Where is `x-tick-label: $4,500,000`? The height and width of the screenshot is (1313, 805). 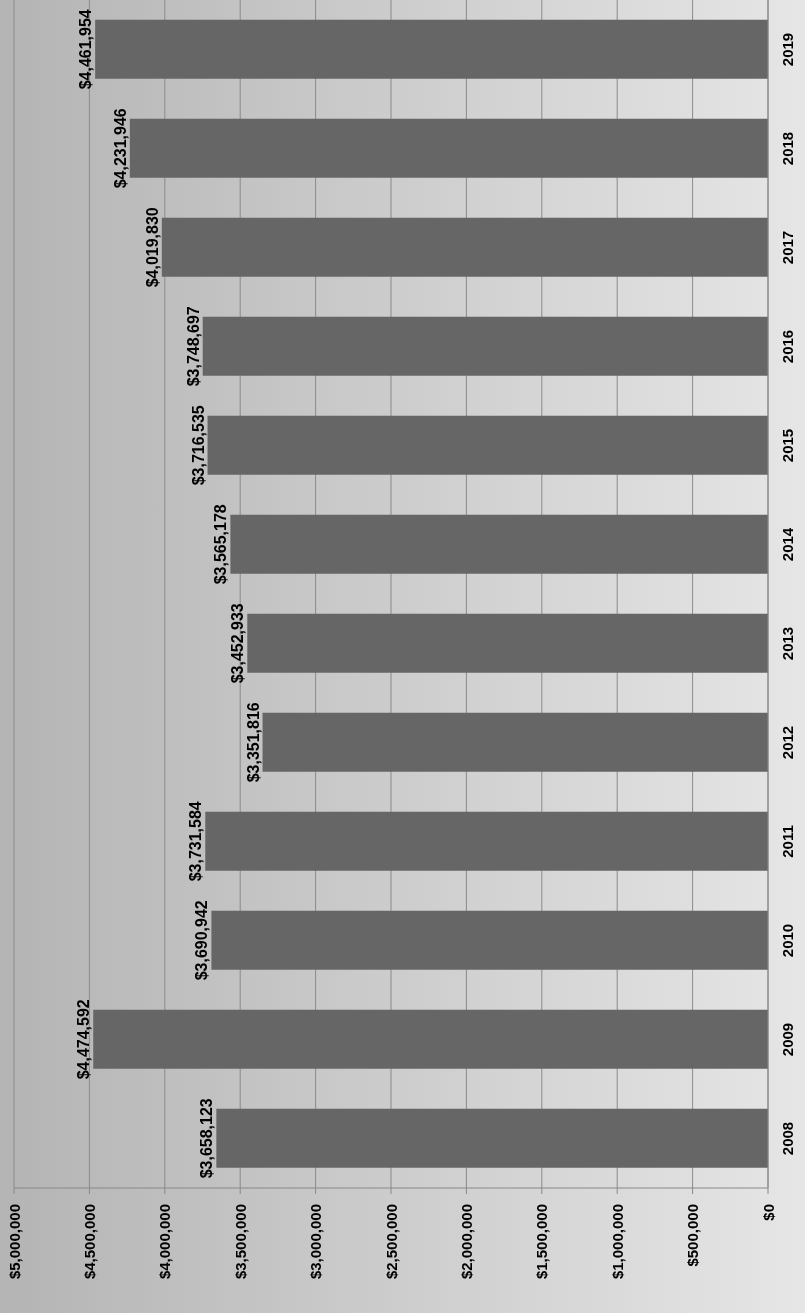
x-tick-label: $4,500,000 is located at coordinates (89, 1242).